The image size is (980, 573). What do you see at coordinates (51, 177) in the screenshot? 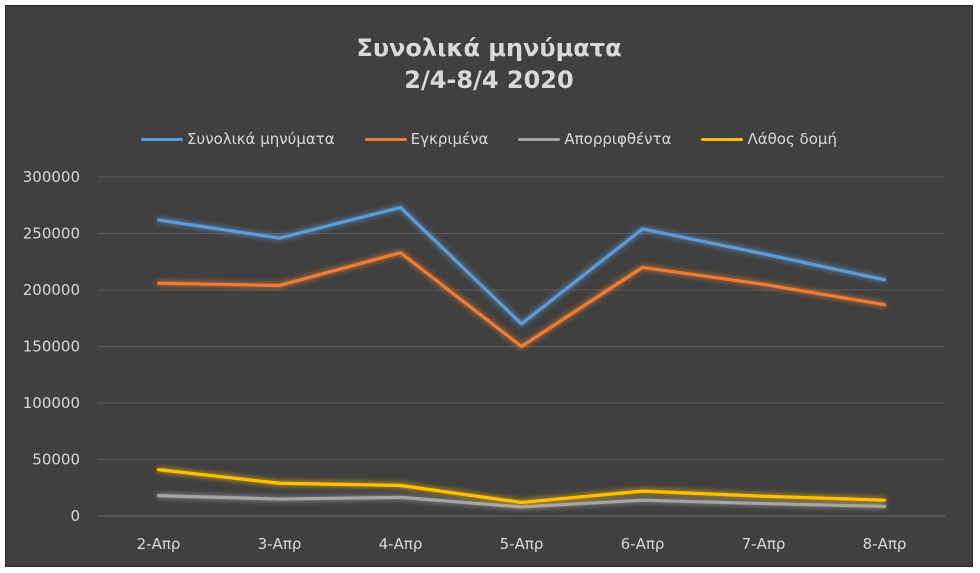
I see `y-tick-label: 300000` at bounding box center [51, 177].